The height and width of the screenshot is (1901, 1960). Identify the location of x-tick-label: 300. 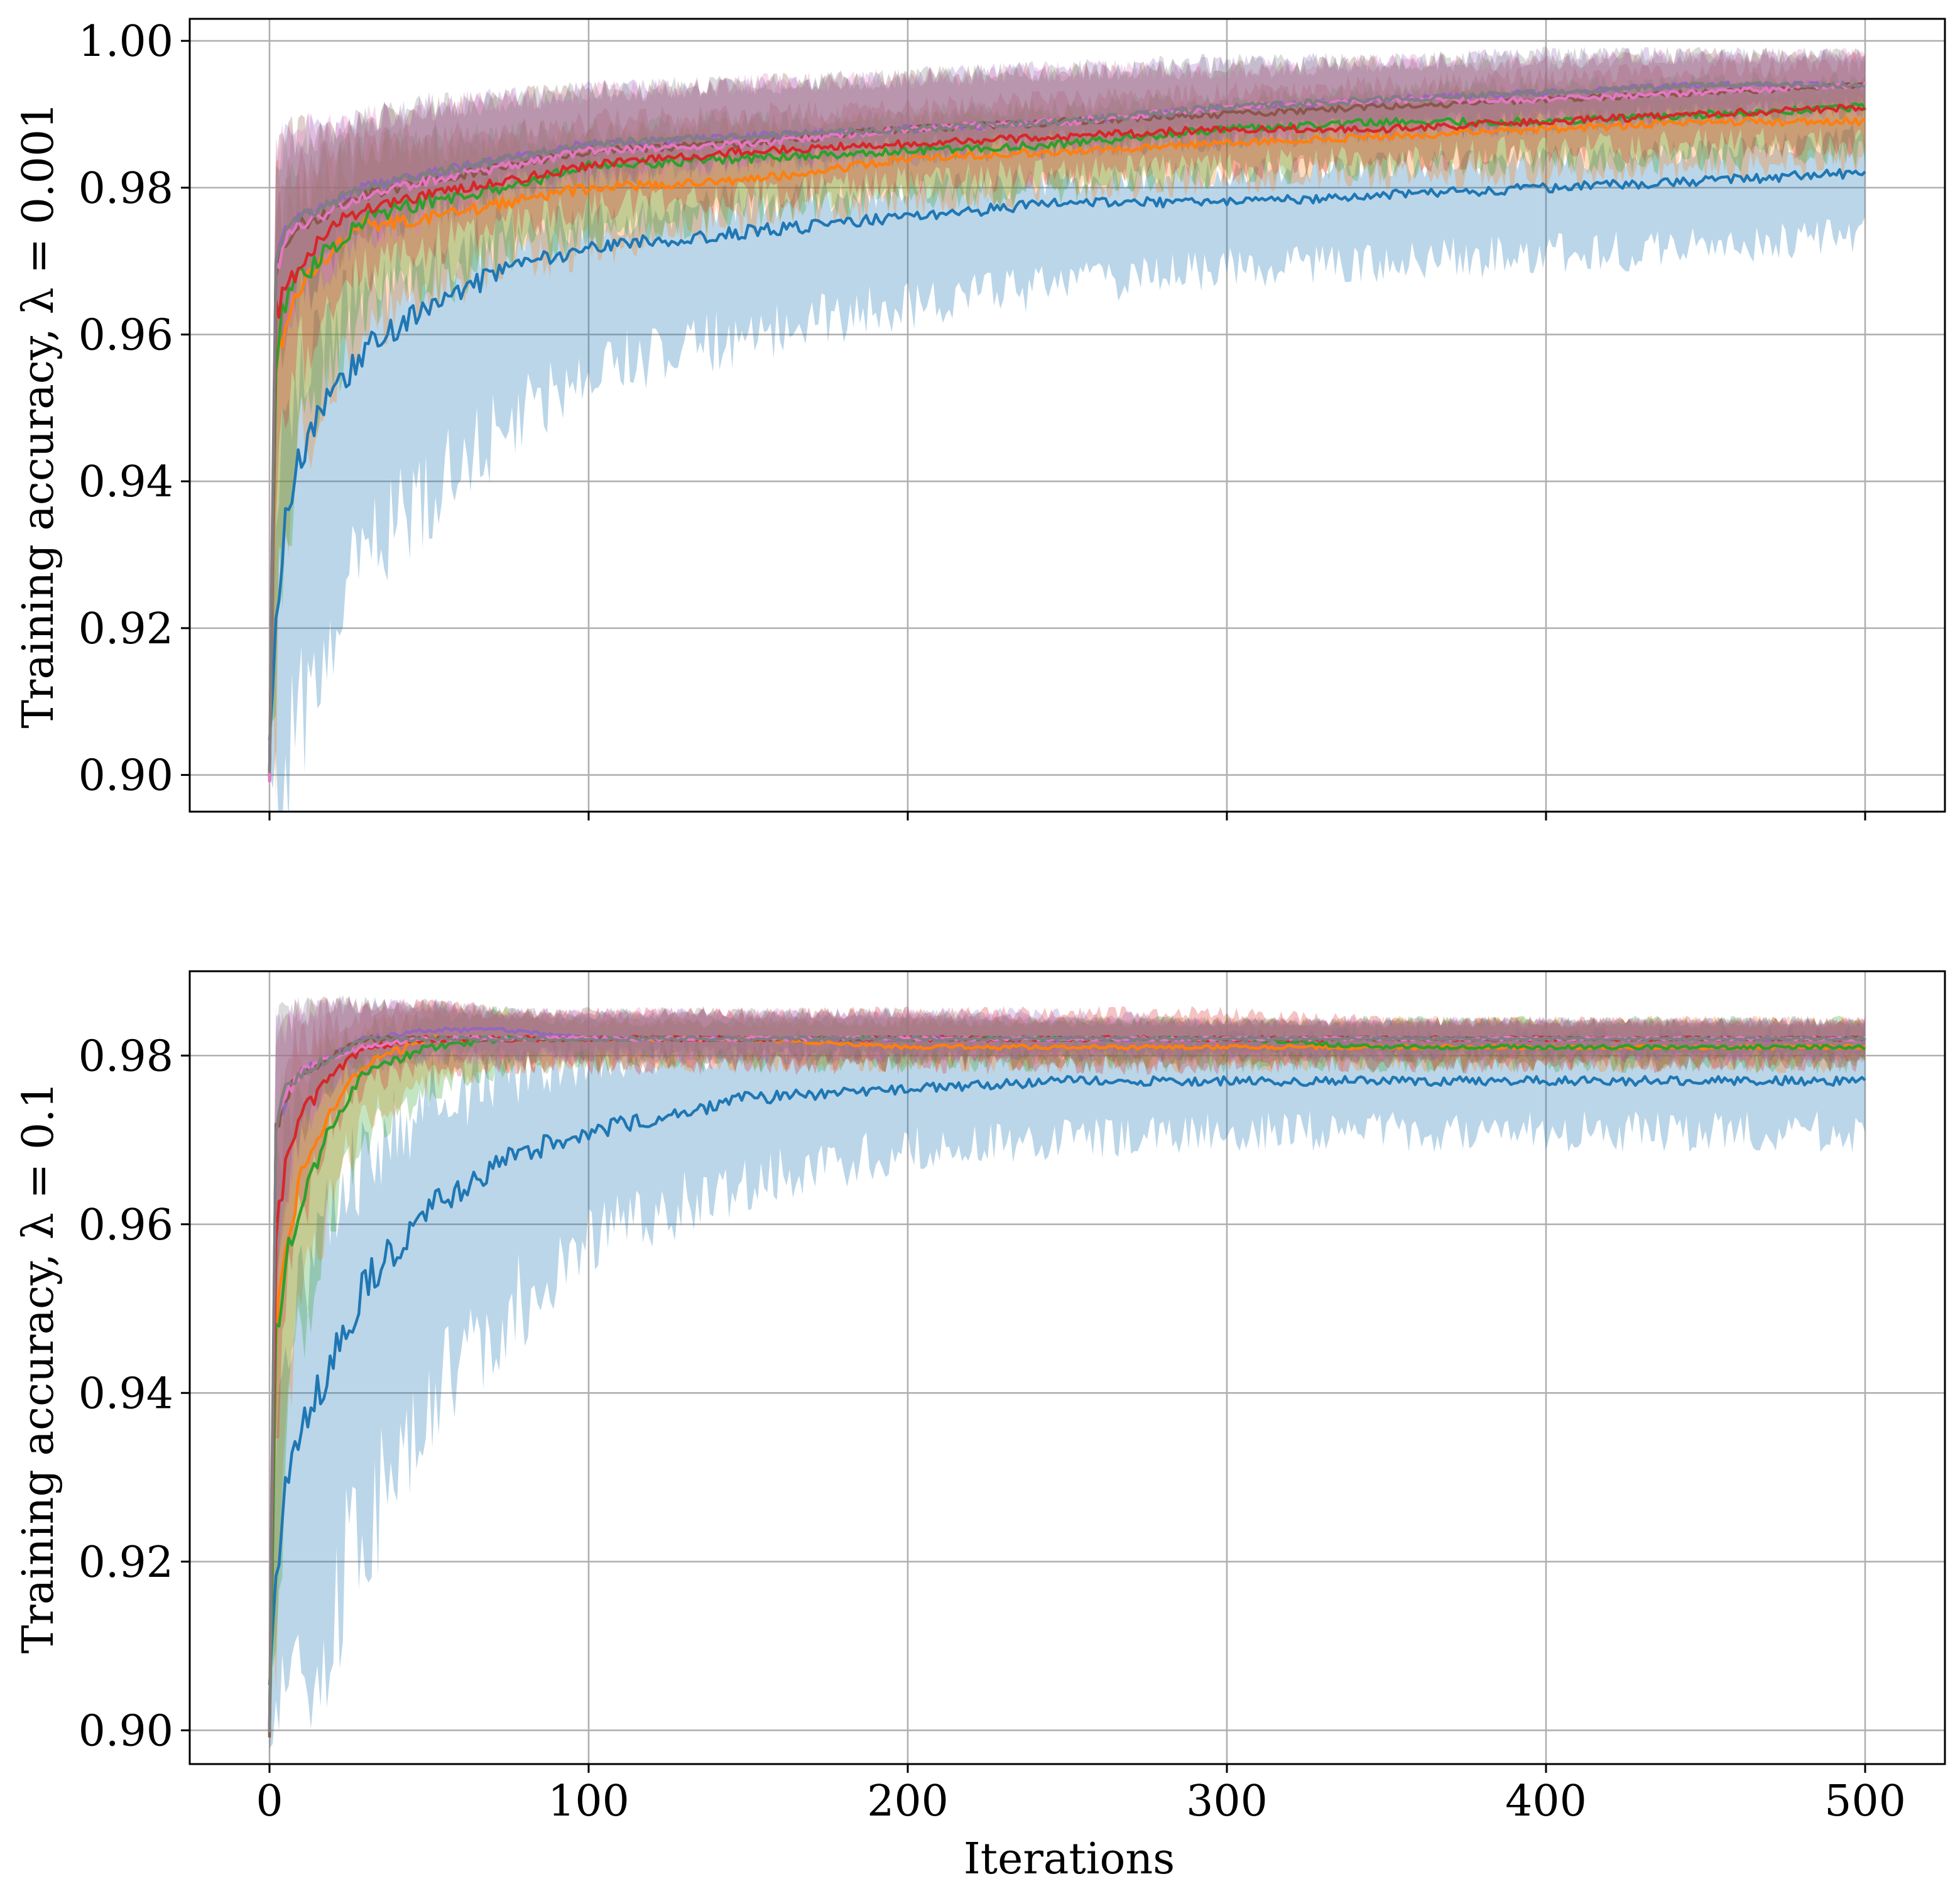
(1227, 1802).